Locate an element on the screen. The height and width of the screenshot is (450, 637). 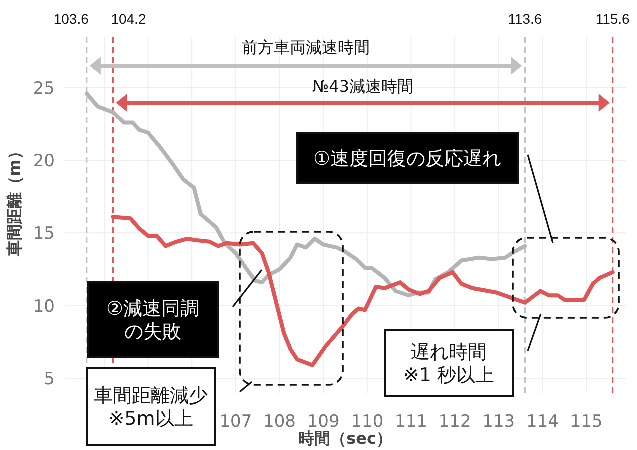
y-tick-label: 15 is located at coordinates (44, 234).